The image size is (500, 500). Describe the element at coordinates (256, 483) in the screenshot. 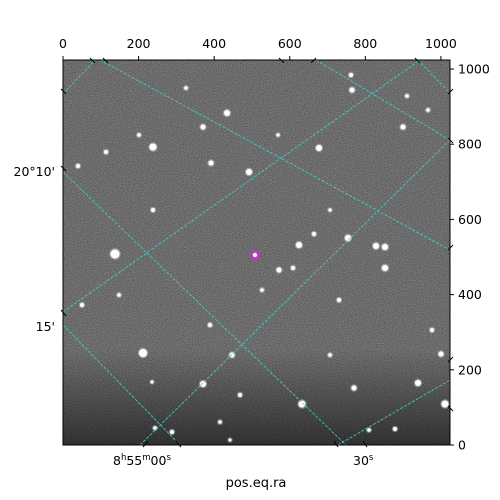

I see `x-axis-title: pos.eq.ra` at that location.